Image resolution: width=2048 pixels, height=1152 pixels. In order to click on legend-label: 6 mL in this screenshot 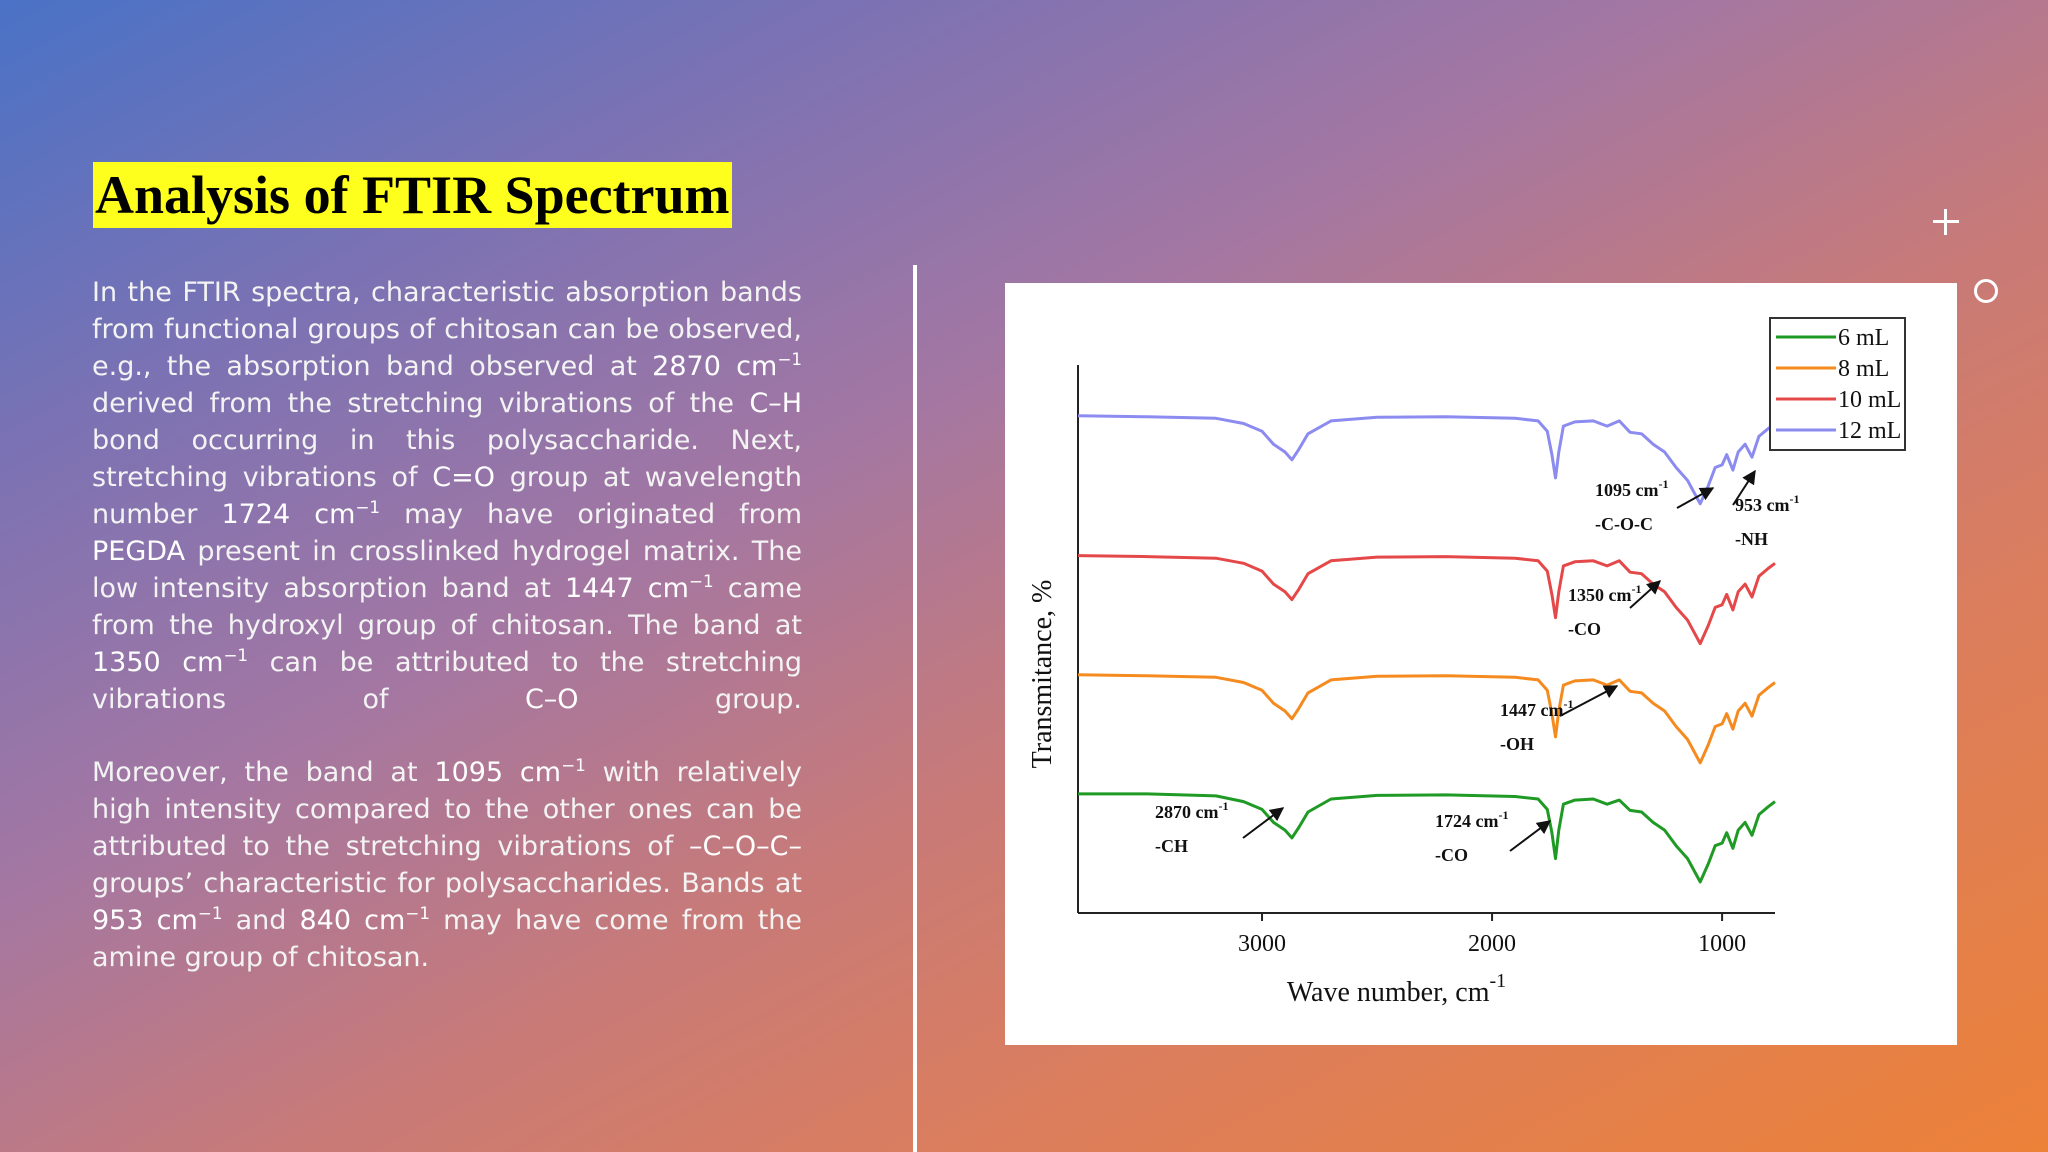, I will do `click(1863, 338)`.